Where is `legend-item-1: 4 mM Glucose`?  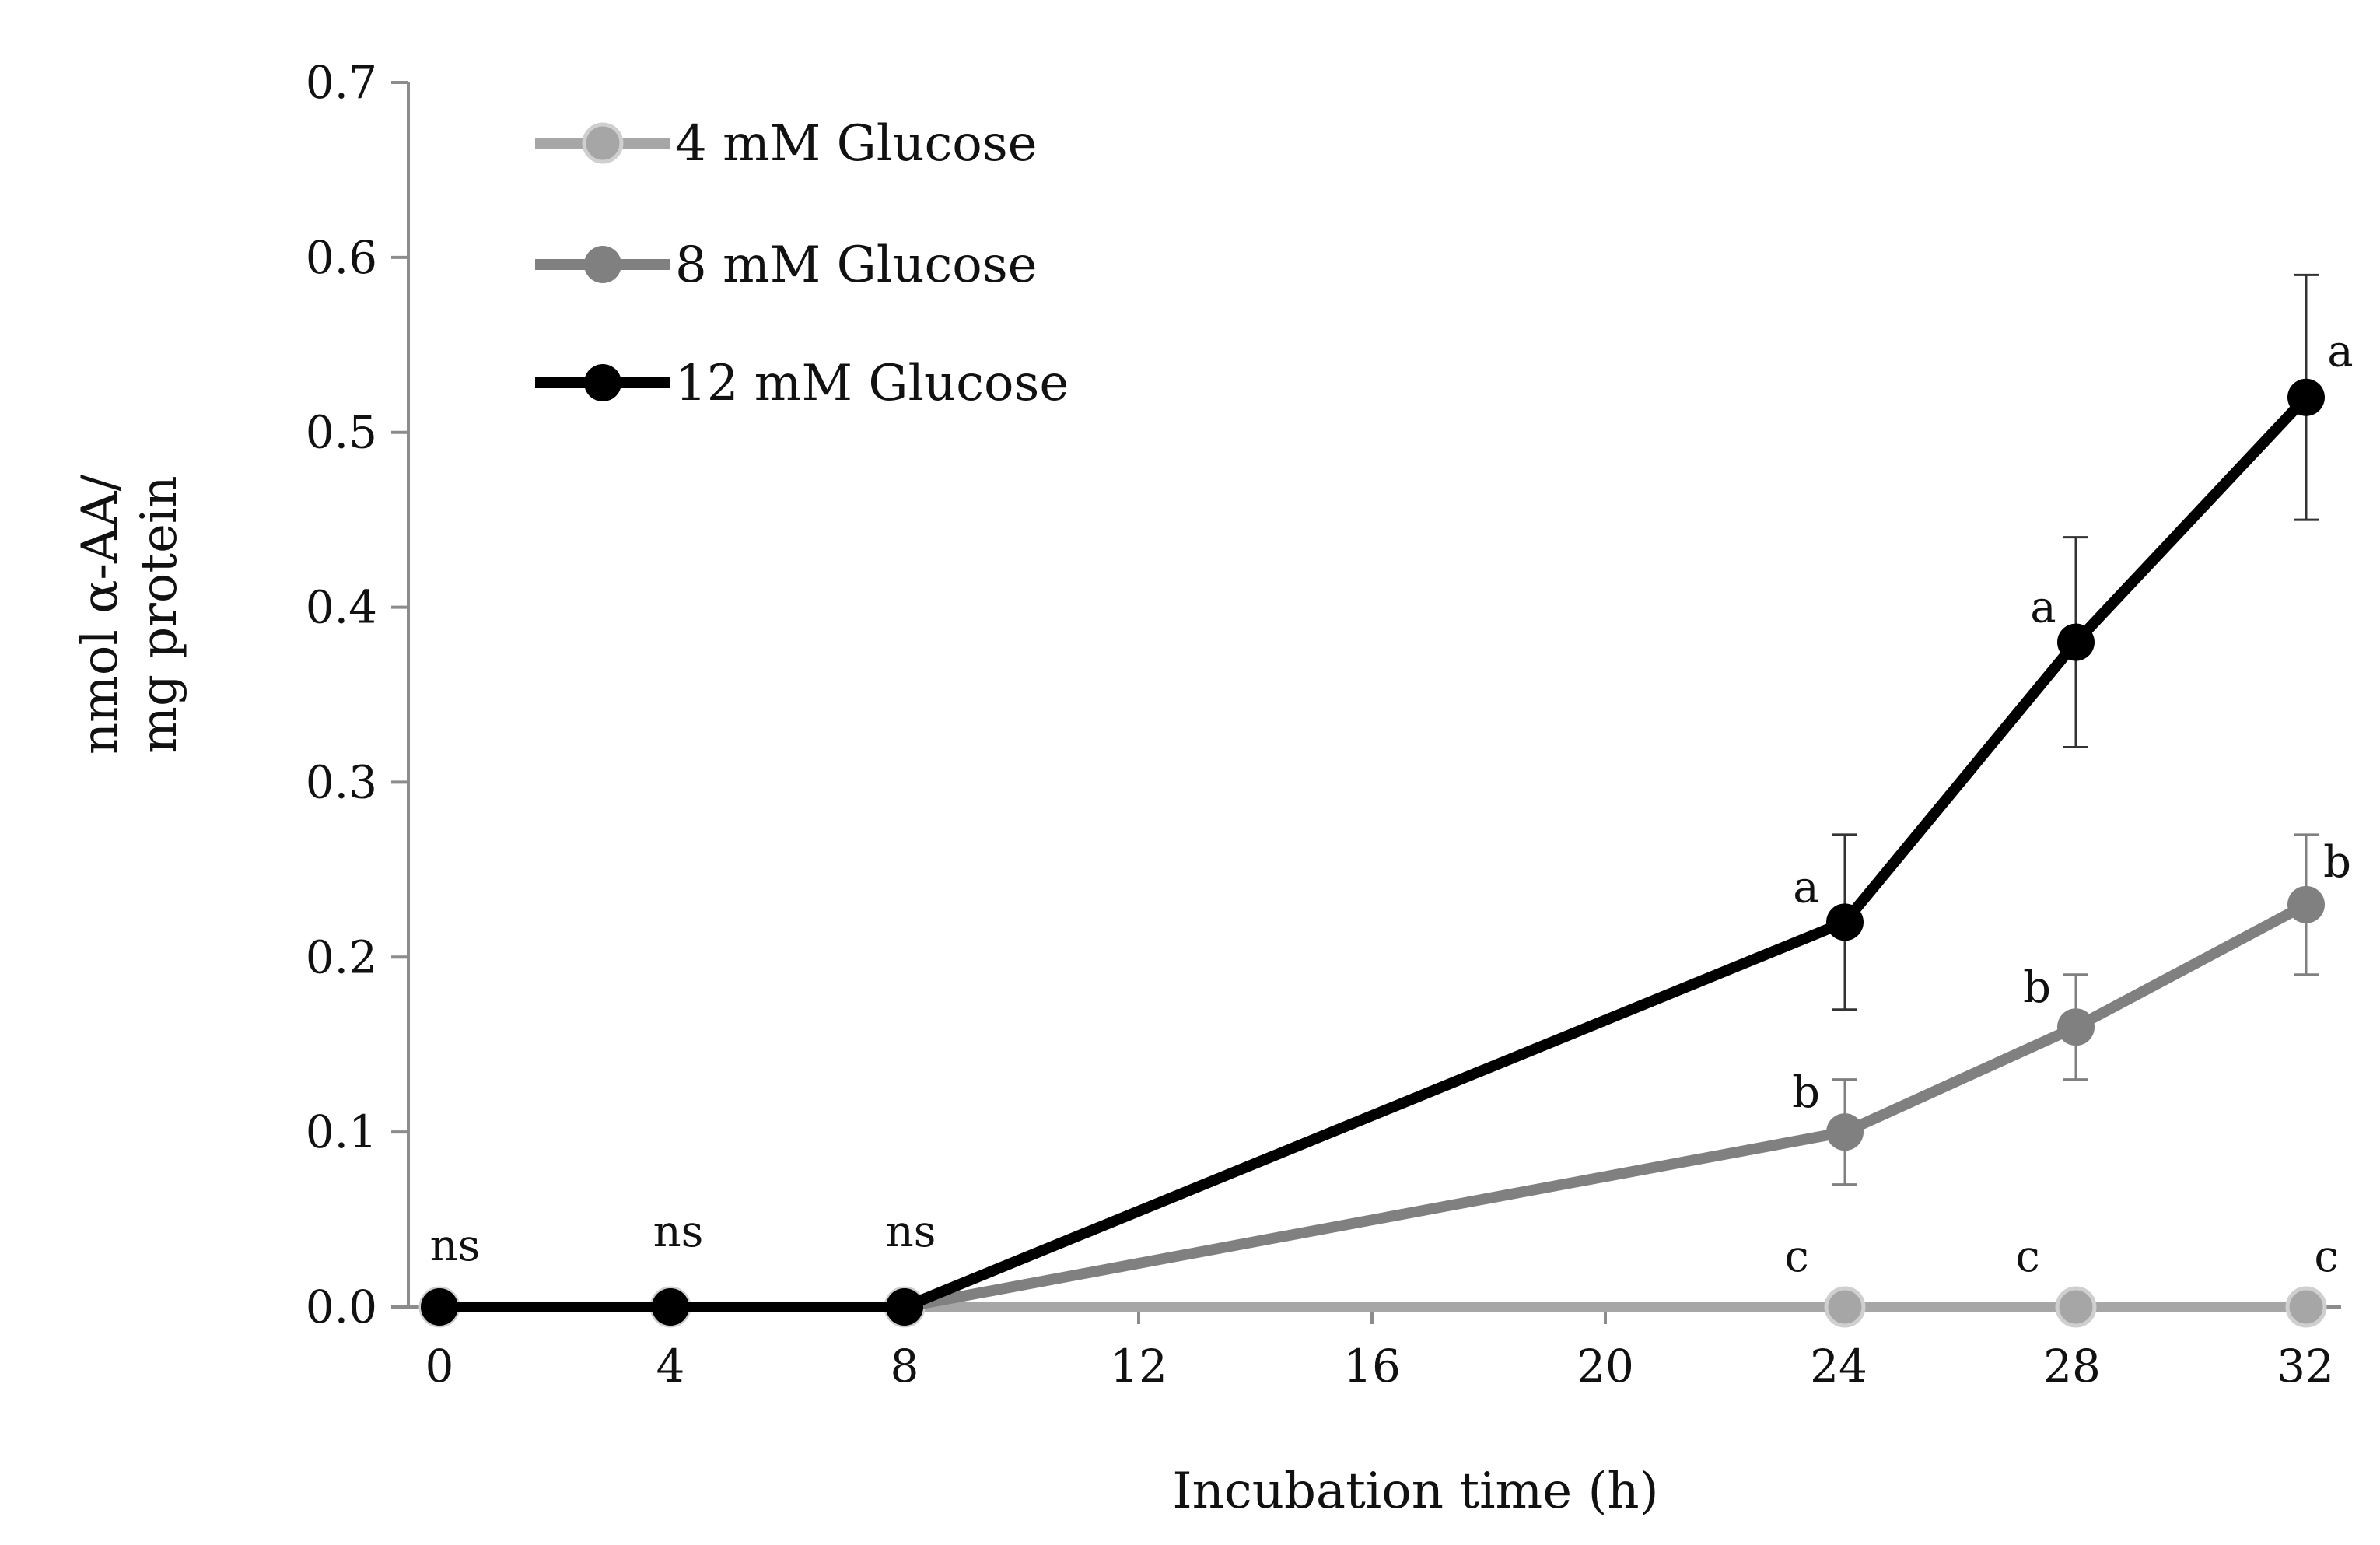 legend-item-1: 4 mM Glucose is located at coordinates (787, 144).